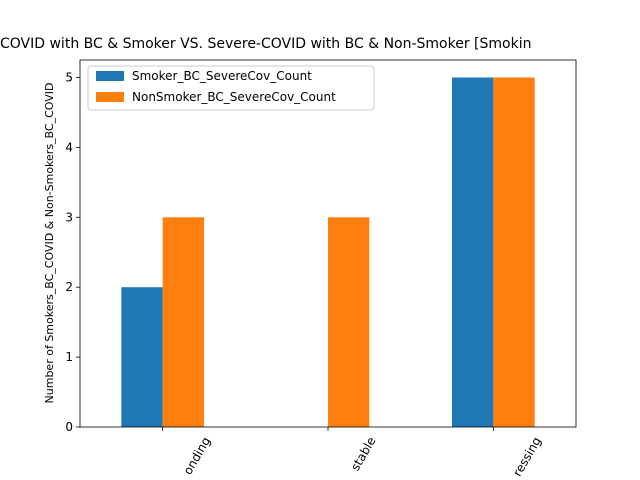  What do you see at coordinates (231, 88) in the screenshot?
I see `legend-box` at bounding box center [231, 88].